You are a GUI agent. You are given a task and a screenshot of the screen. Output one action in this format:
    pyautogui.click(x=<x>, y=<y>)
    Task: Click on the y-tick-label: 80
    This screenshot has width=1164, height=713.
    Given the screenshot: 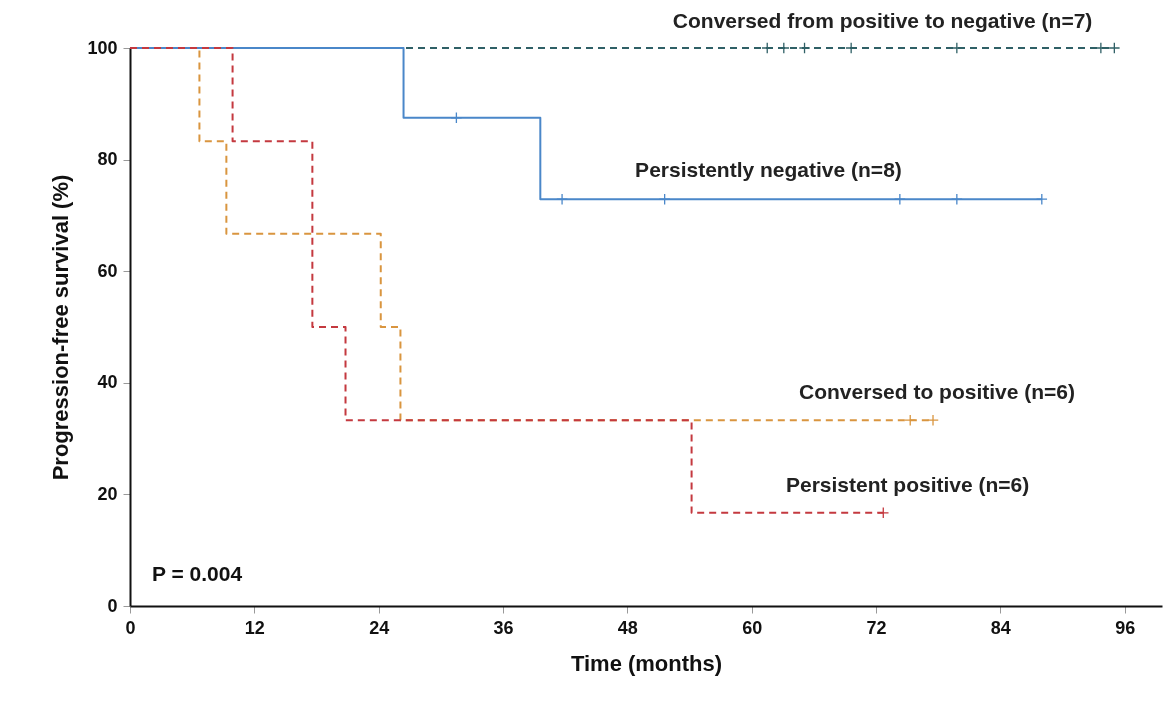 What is the action you would take?
    pyautogui.click(x=107, y=159)
    